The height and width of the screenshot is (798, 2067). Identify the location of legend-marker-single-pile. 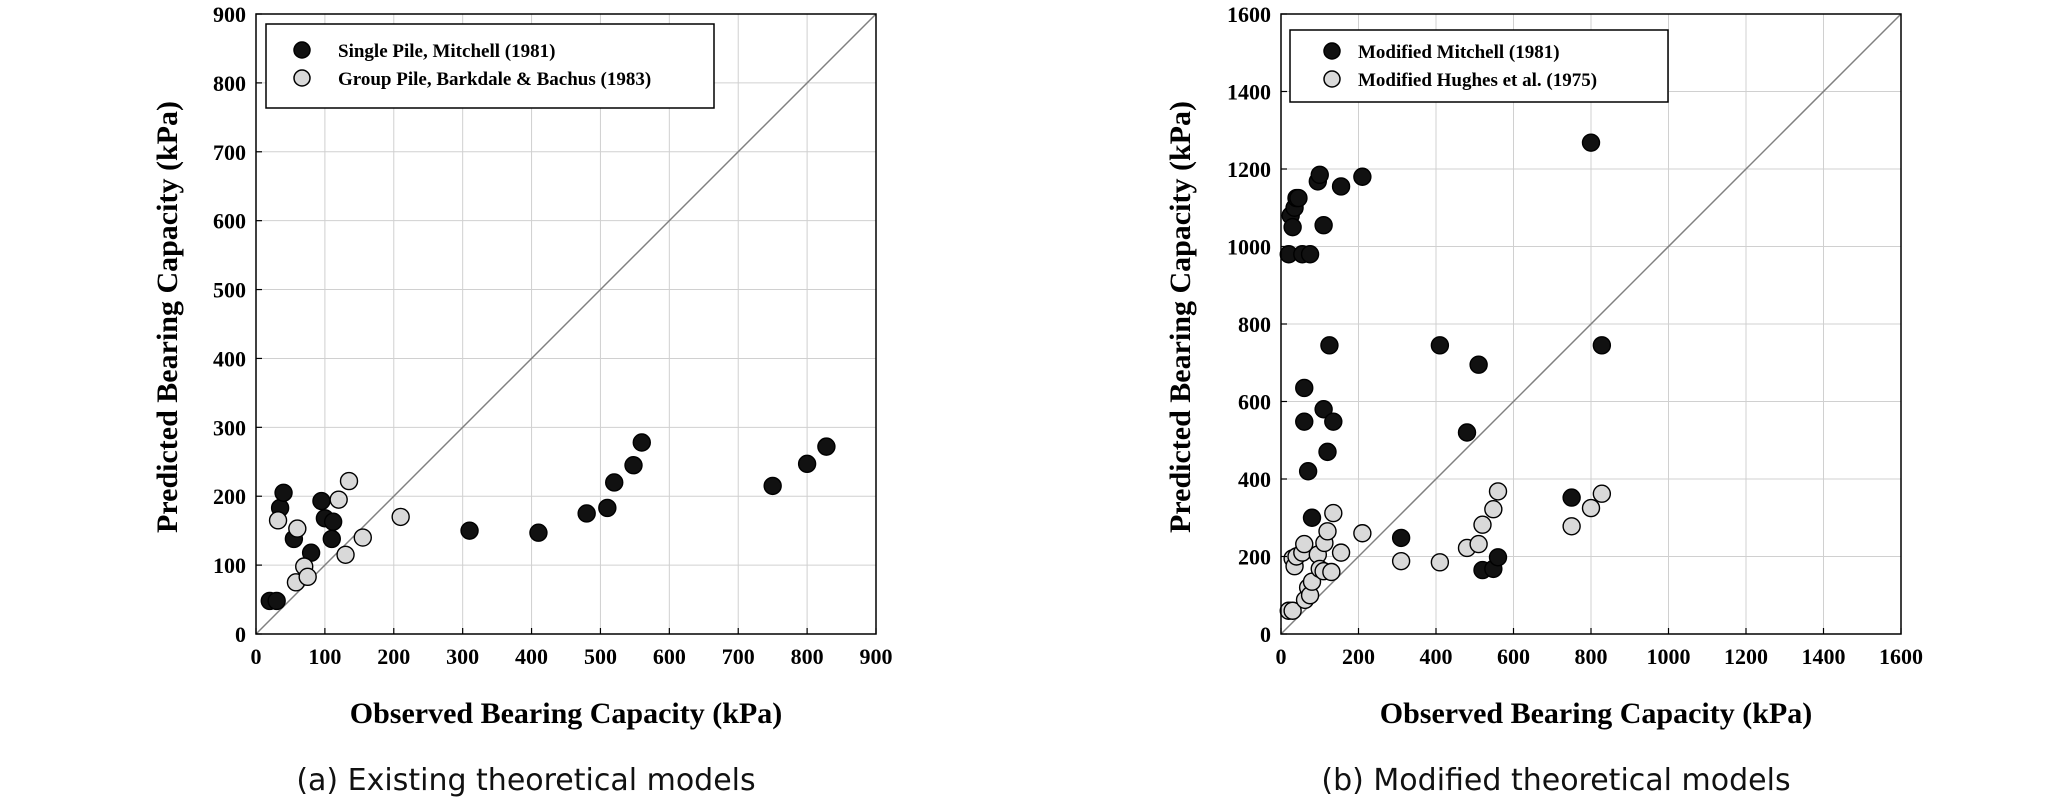
(302, 50).